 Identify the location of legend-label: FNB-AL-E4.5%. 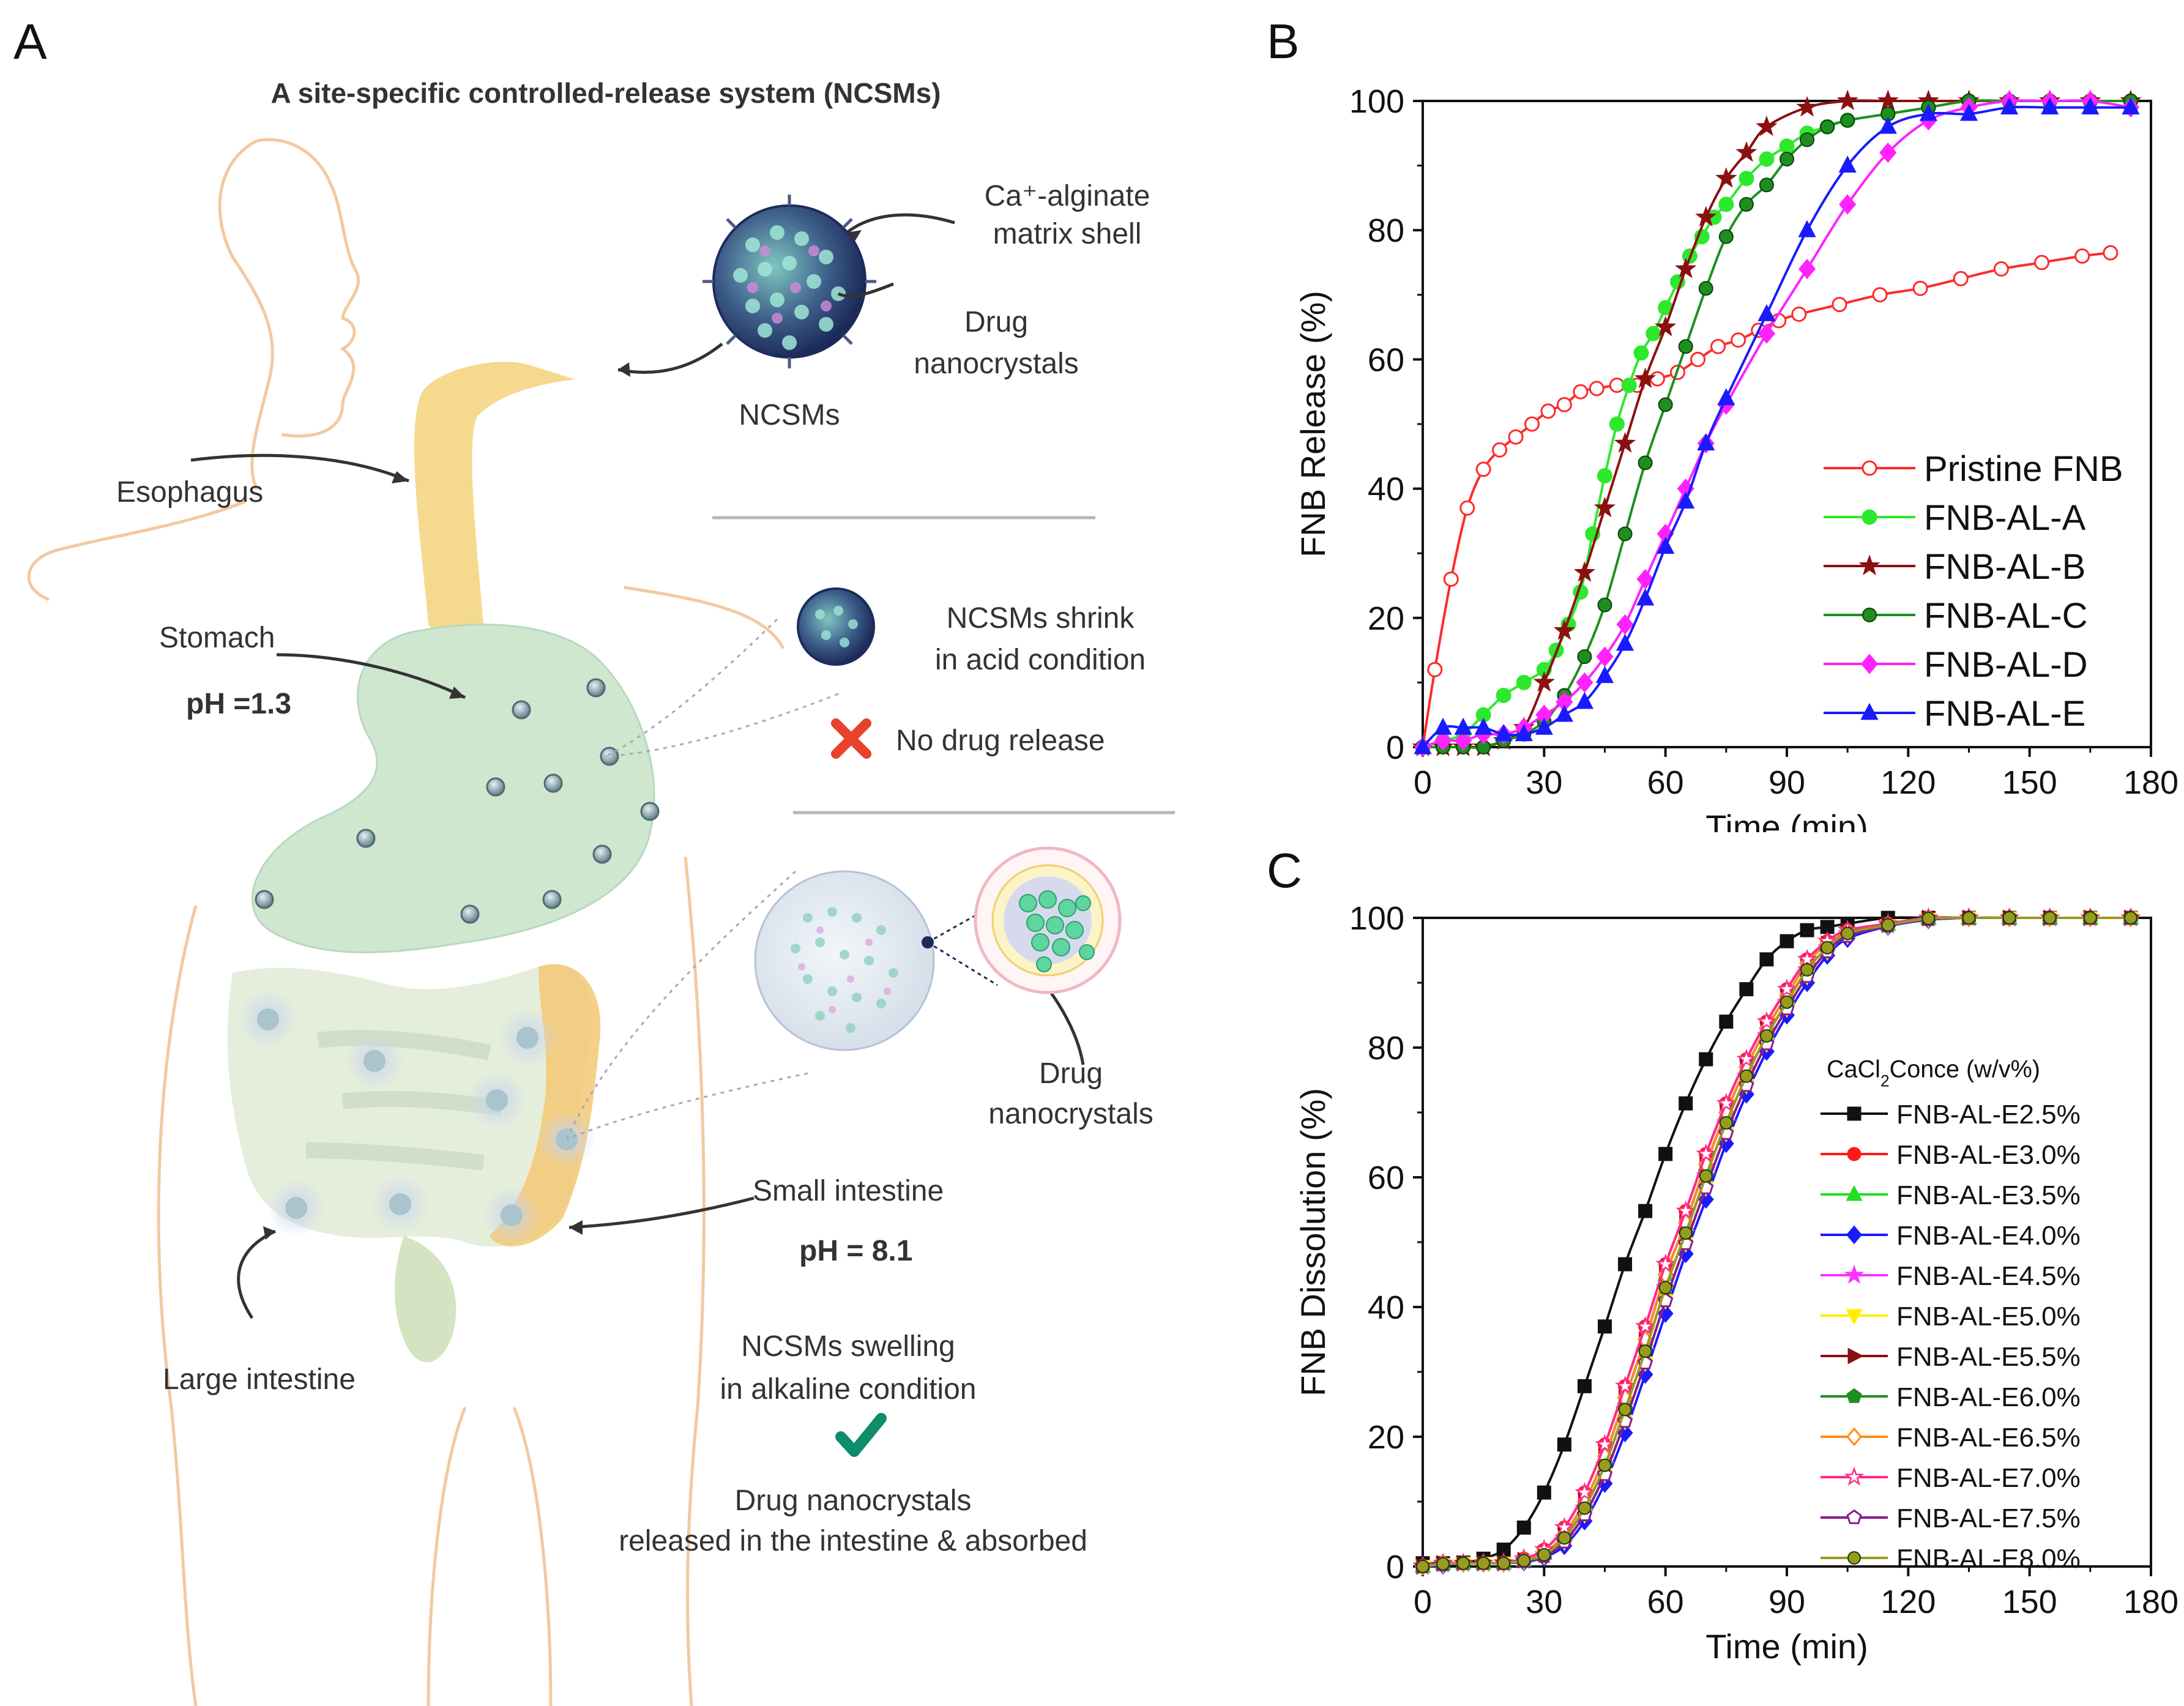
(1988, 1276).